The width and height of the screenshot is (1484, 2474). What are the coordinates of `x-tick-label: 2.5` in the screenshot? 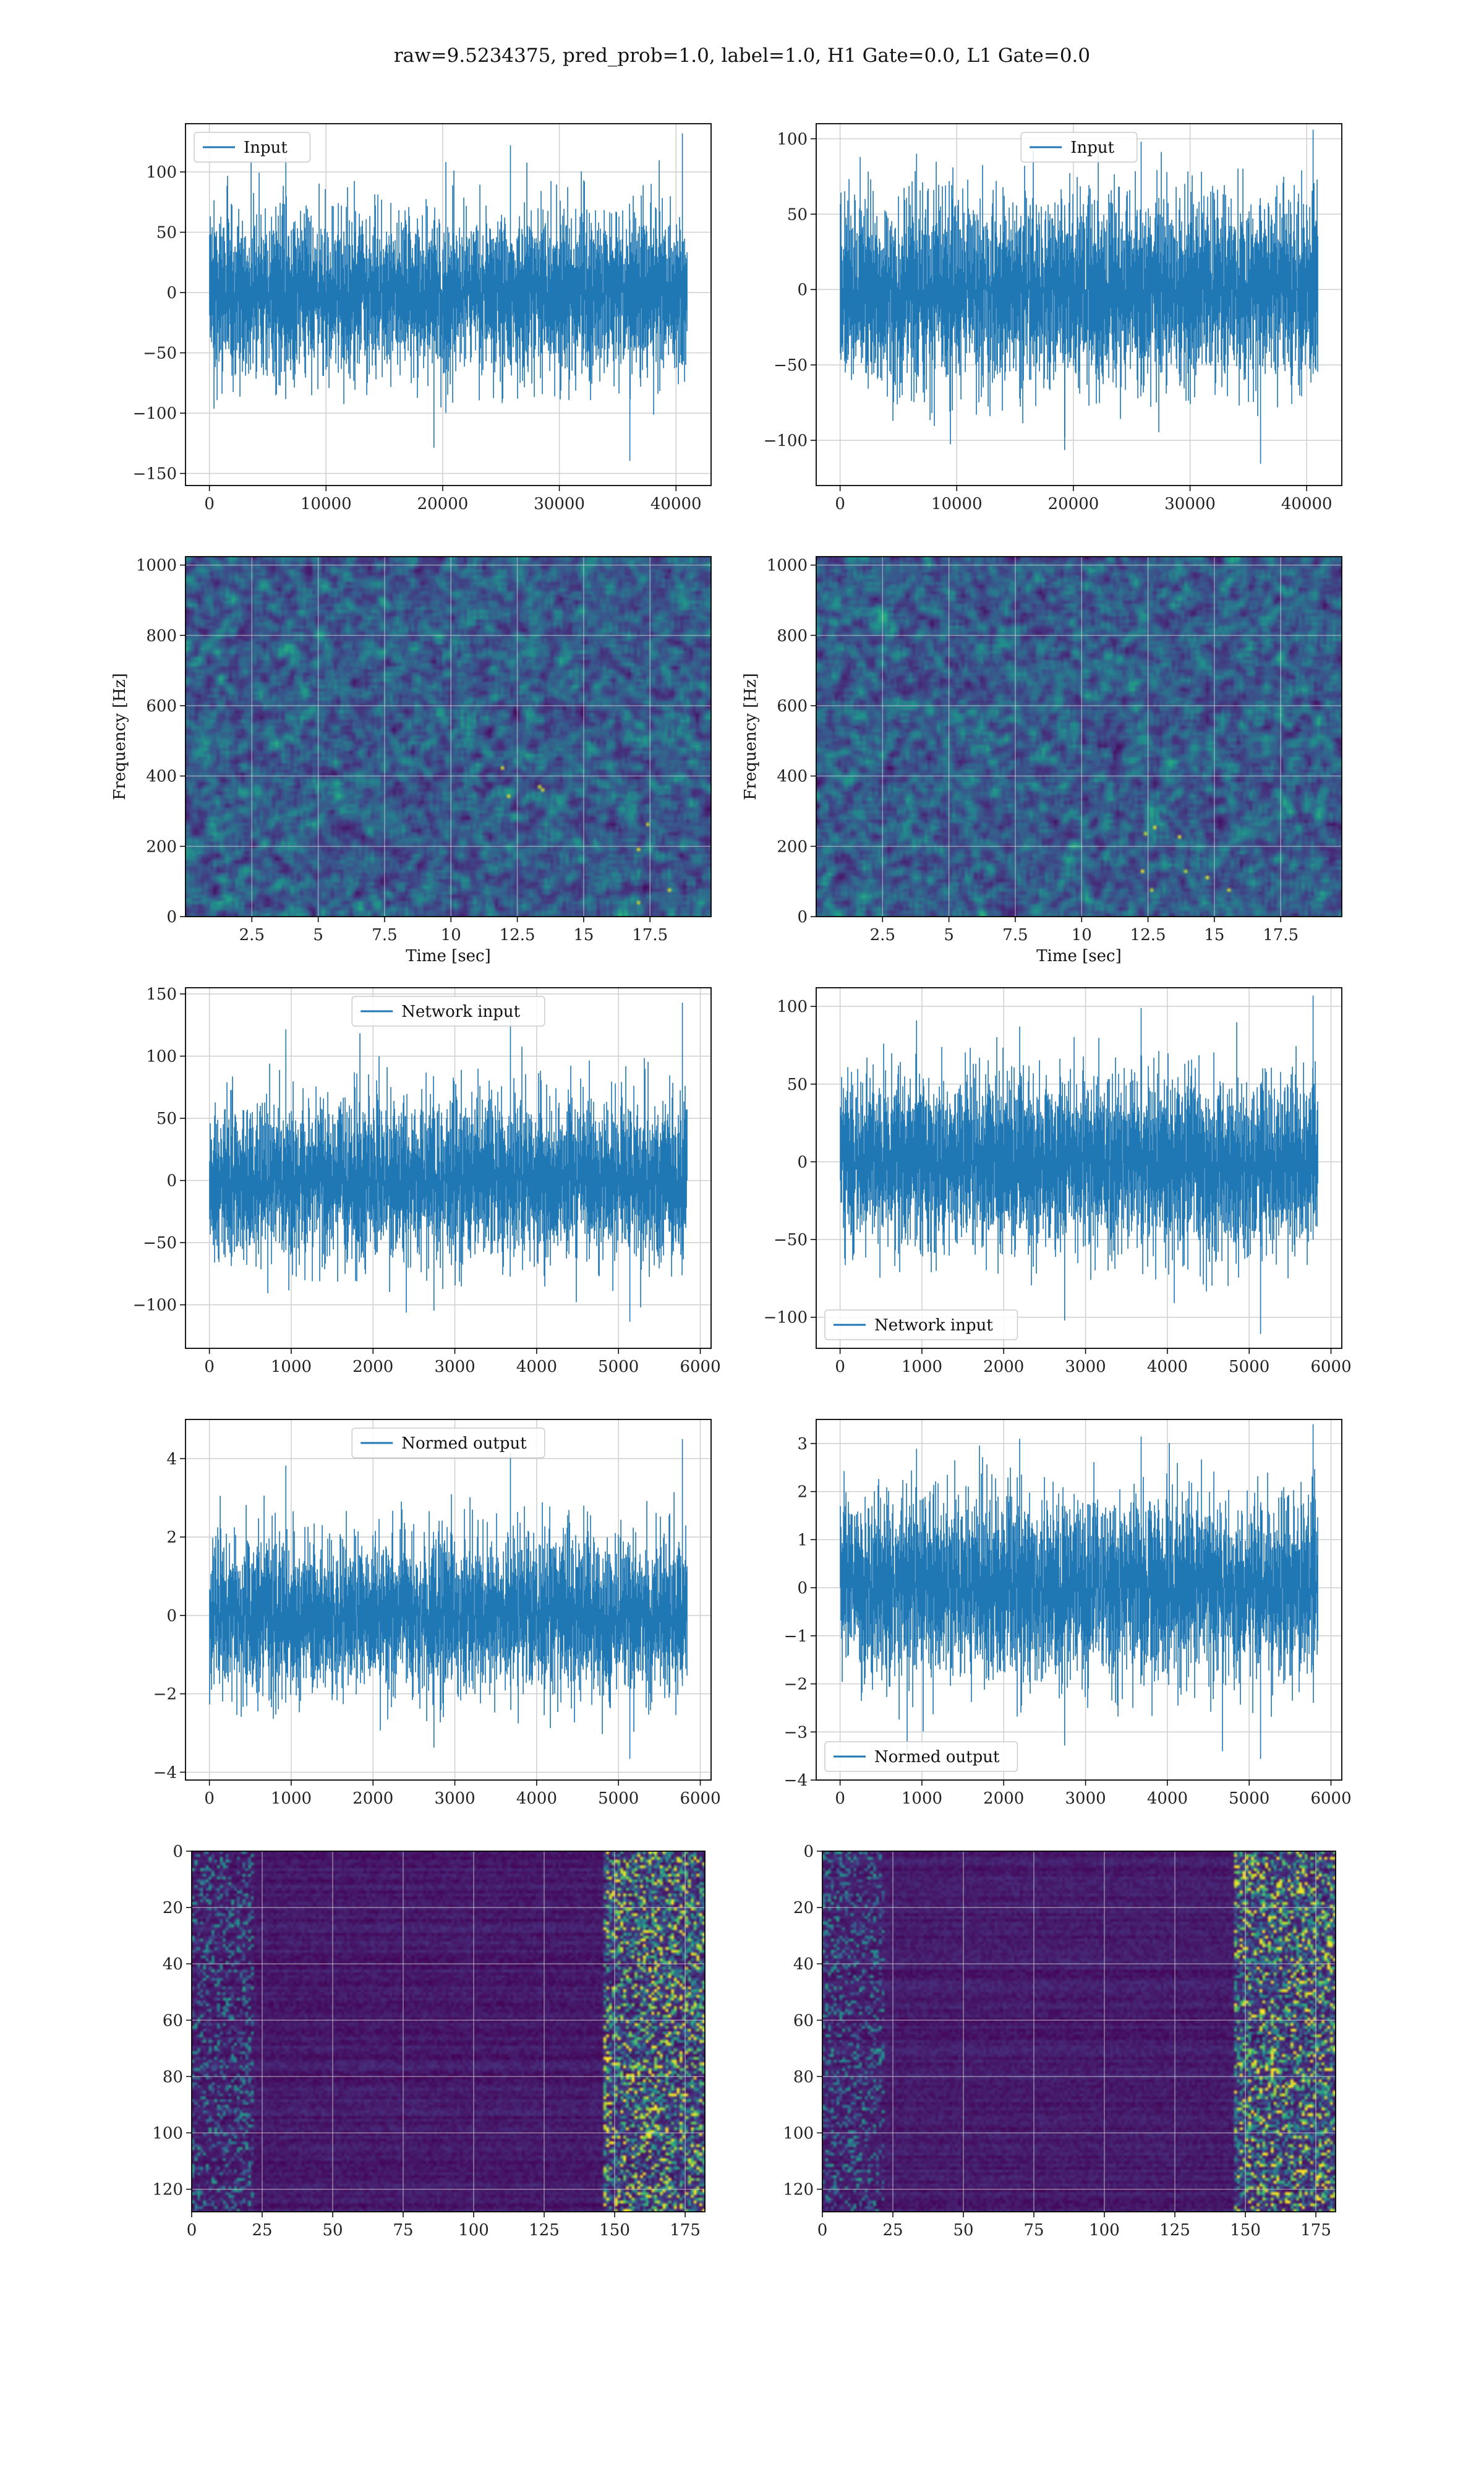 It's located at (882, 935).